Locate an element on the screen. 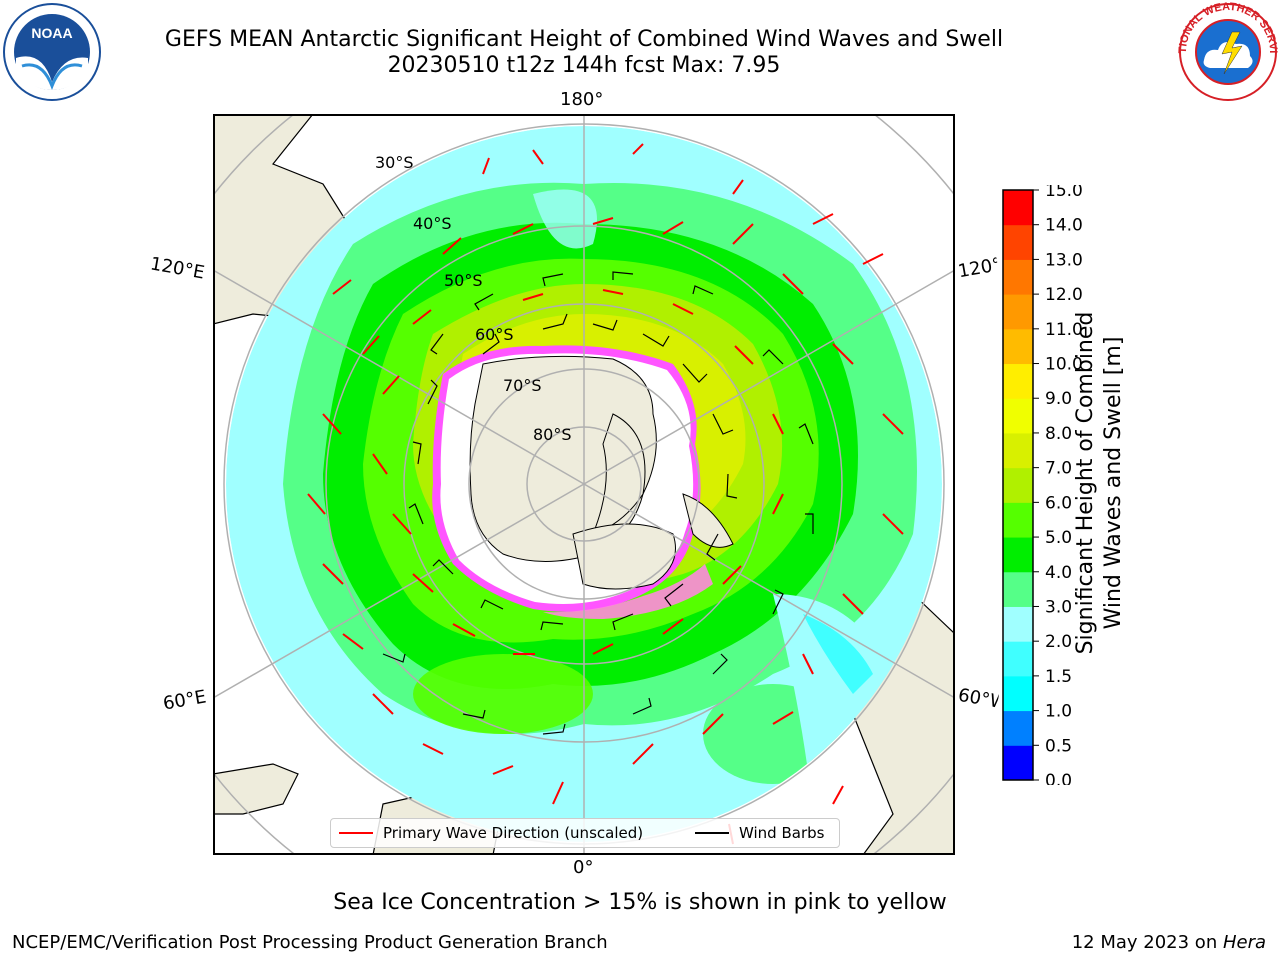  colorbar-tick-label: 3.0 is located at coordinates (1058, 607).